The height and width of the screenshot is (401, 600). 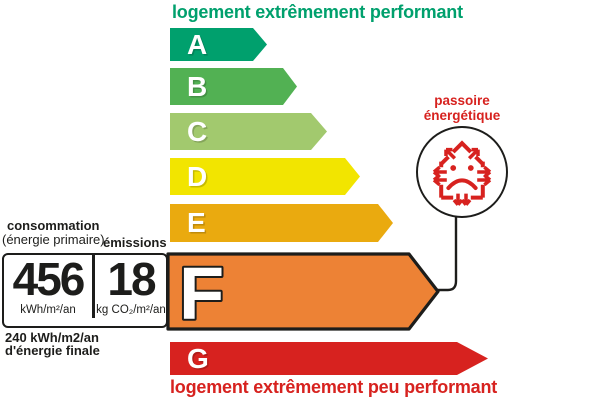 I want to click on final-energy-line1: 240 kWh/m2/an, so click(x=52, y=337).